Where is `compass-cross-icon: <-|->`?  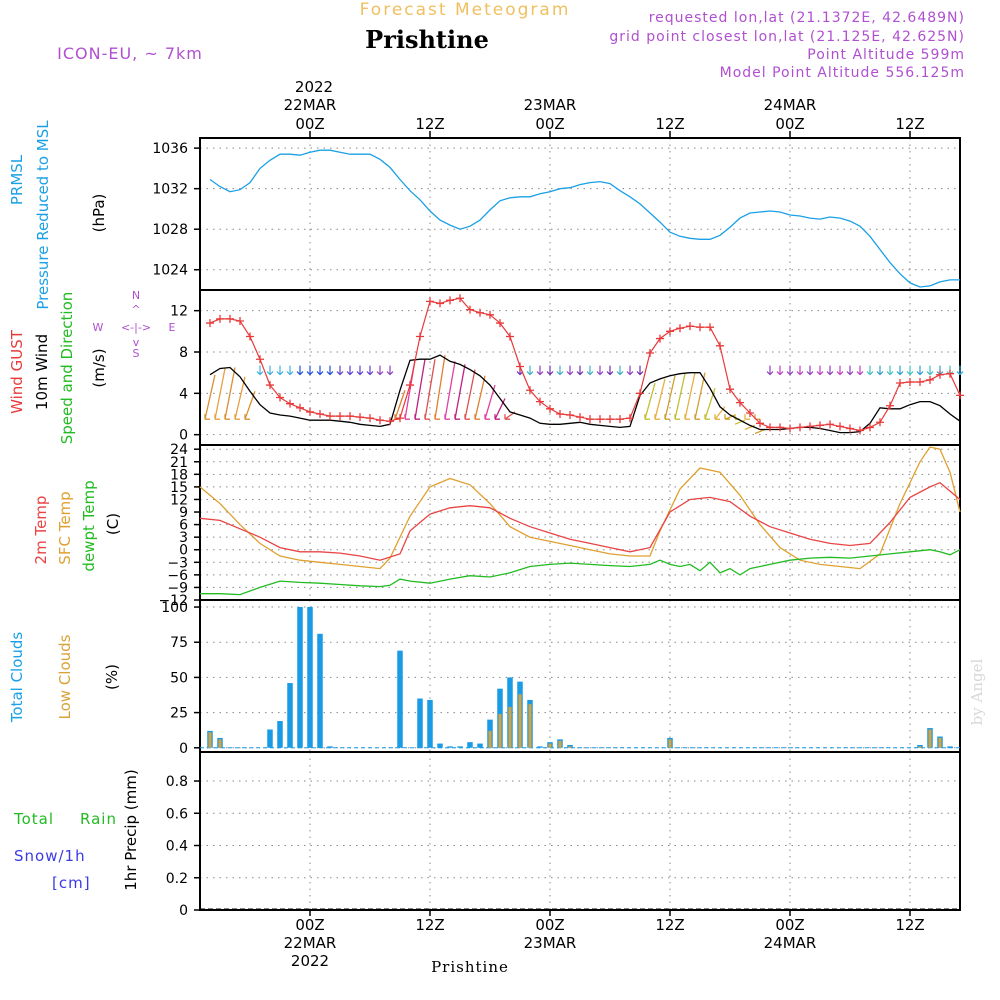
compass-cross-icon: <-|-> is located at coordinates (136, 327).